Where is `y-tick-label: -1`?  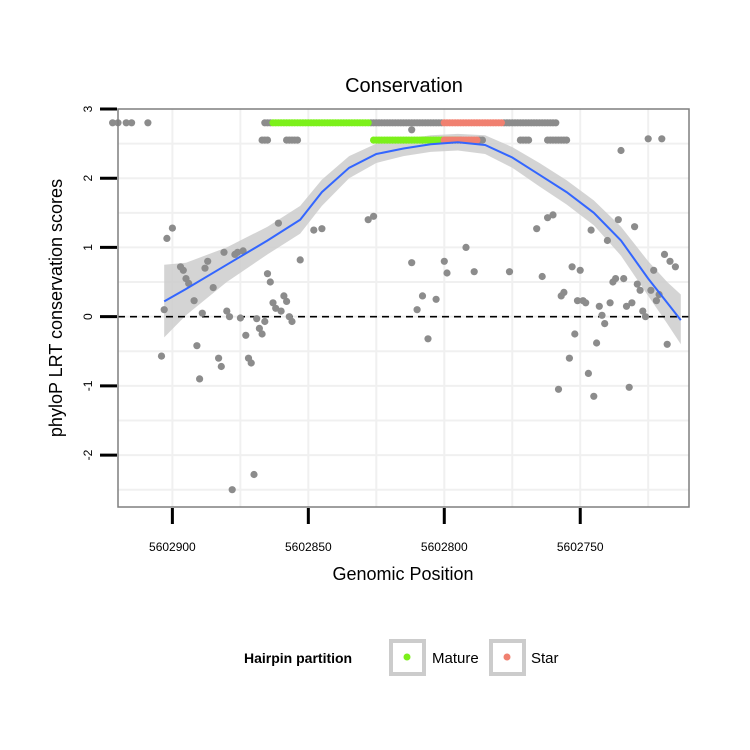 y-tick-label: -1 is located at coordinates (88, 385).